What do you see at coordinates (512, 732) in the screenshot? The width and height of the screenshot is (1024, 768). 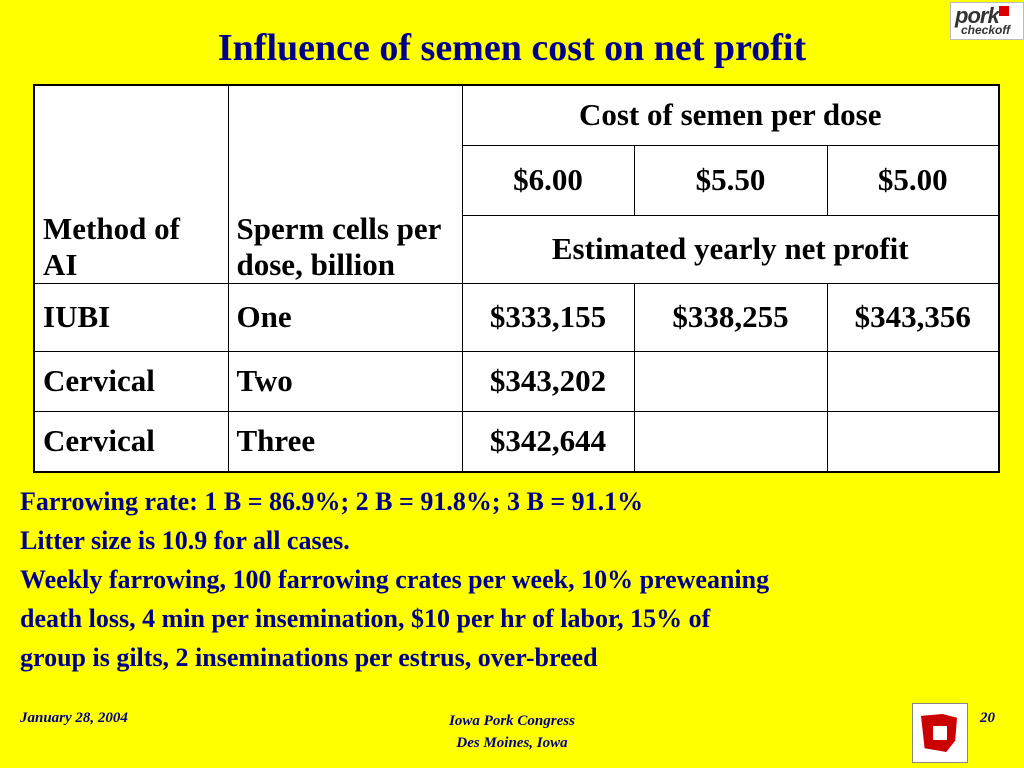 I see `footer-event: Iowa Pork Congress Des Moines, Iowa` at bounding box center [512, 732].